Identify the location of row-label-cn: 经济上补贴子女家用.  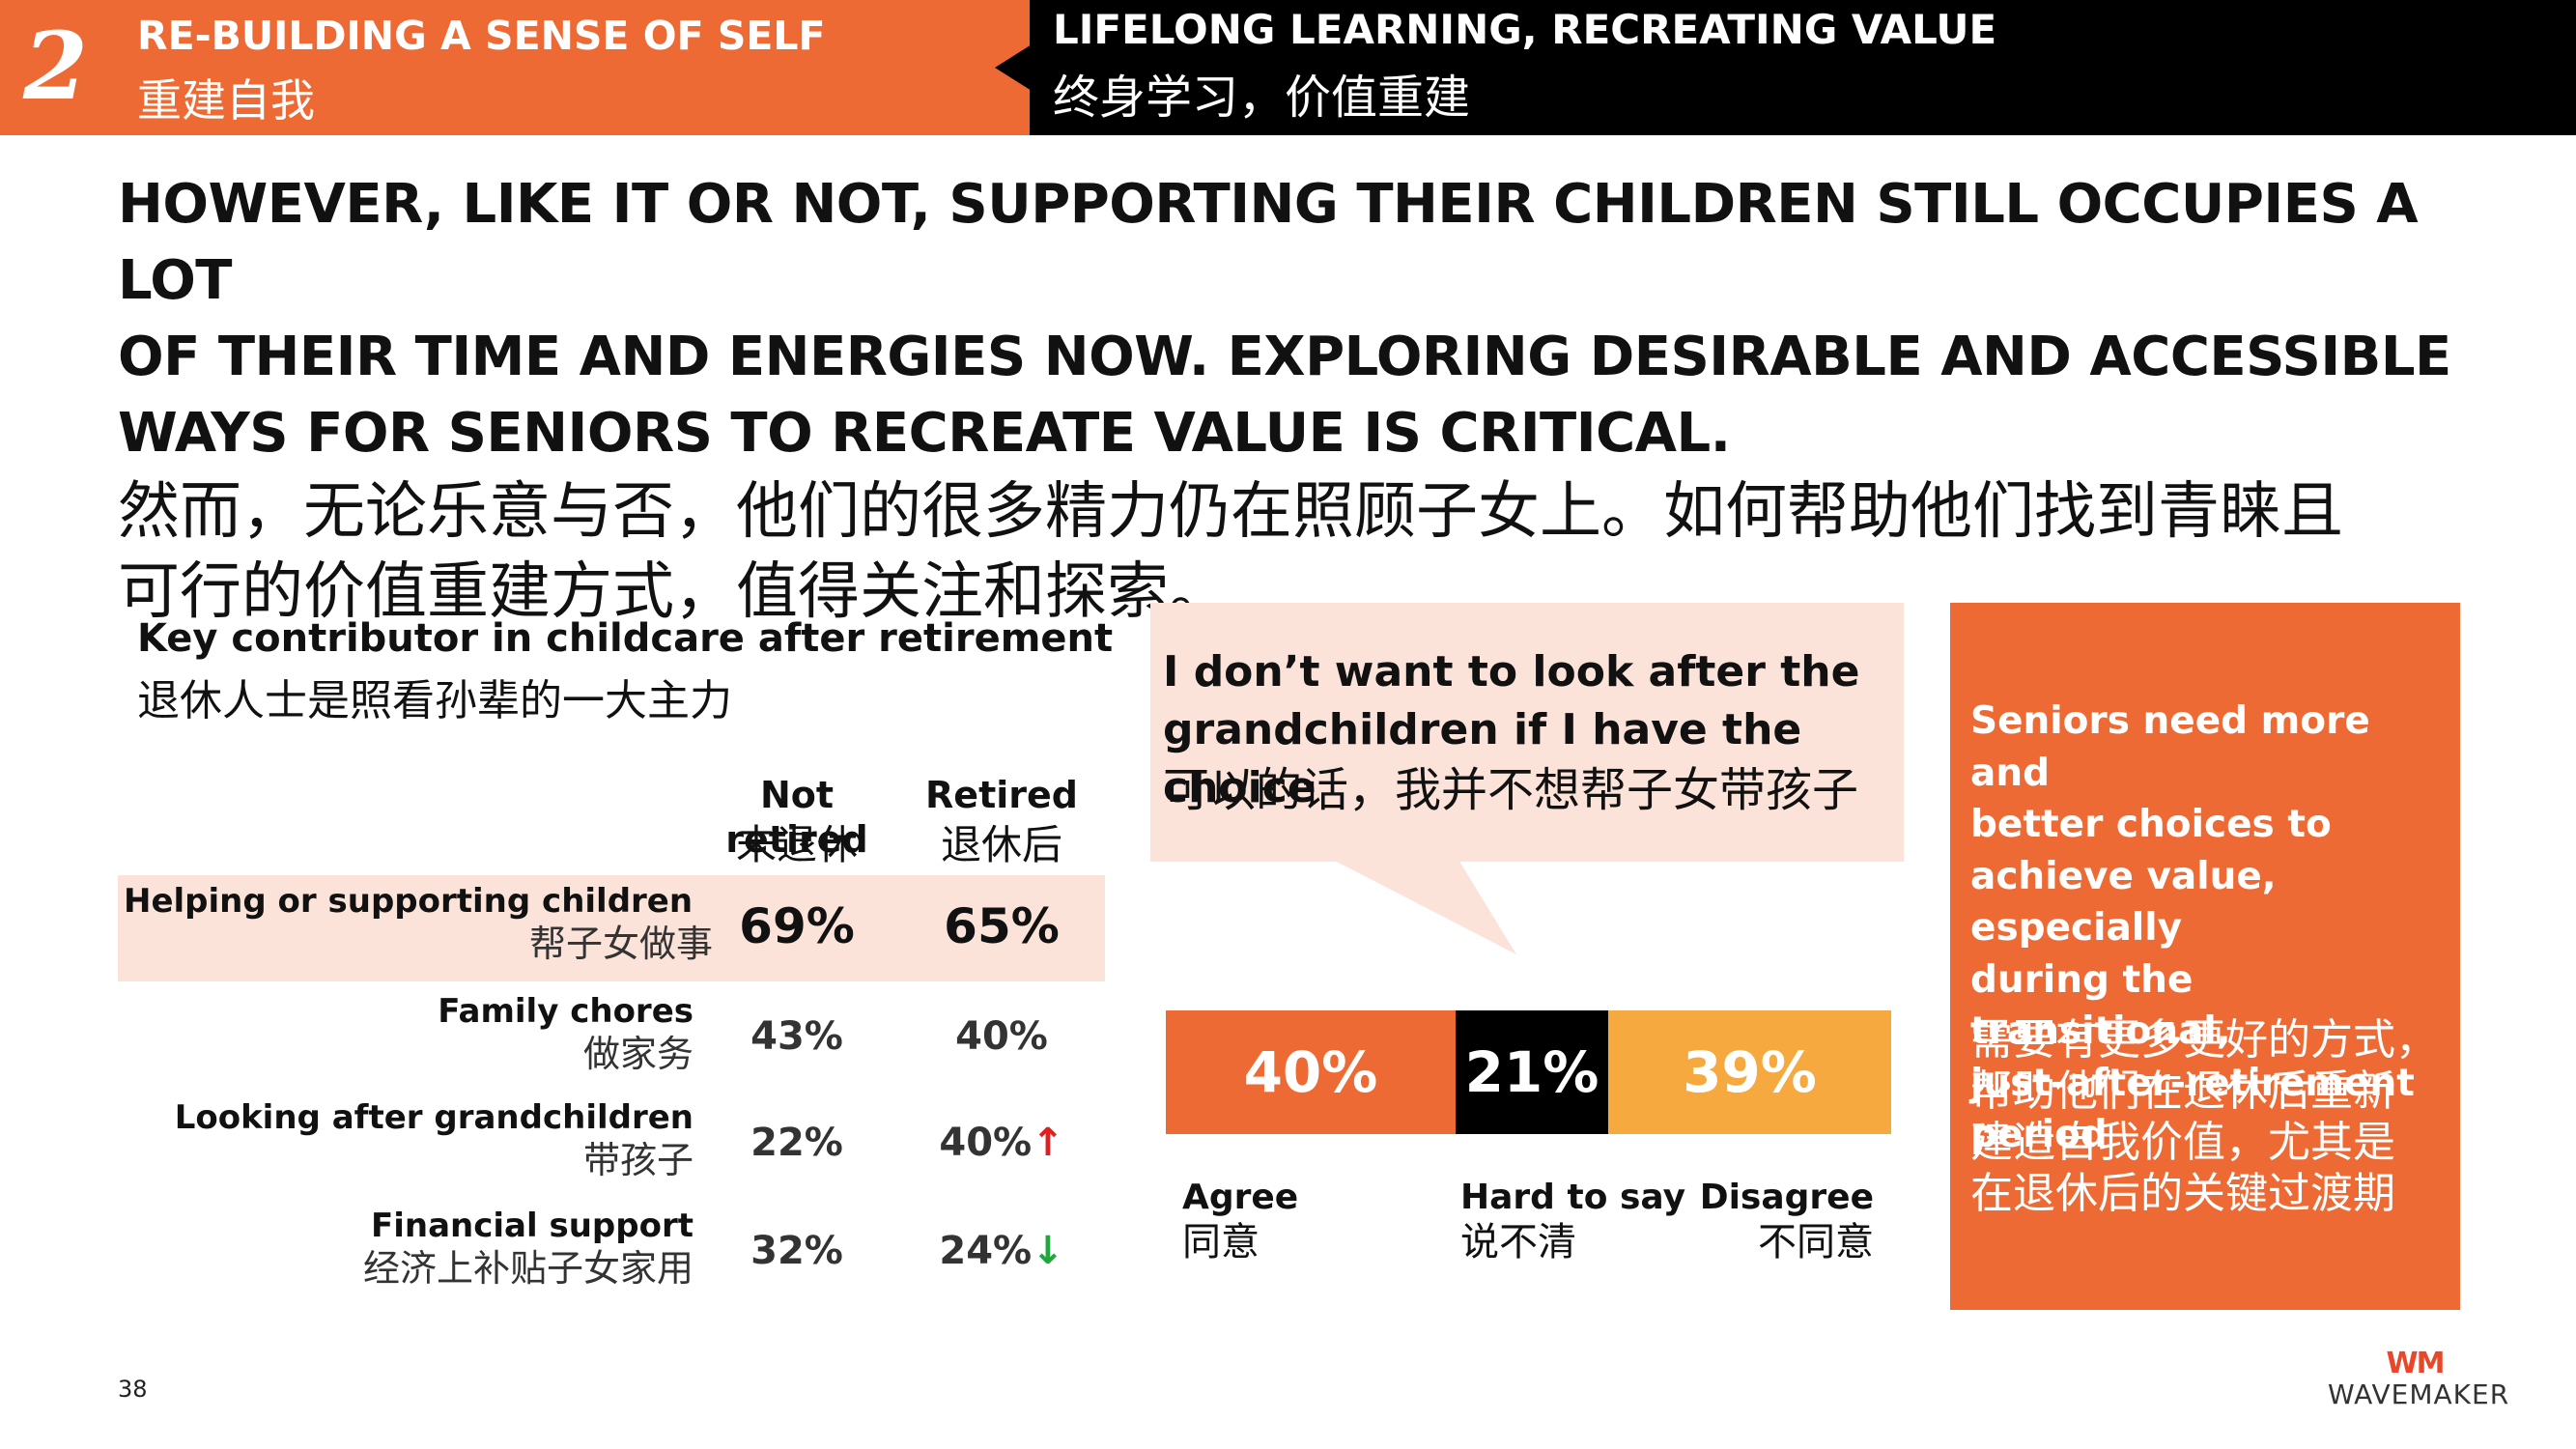
(528, 1268).